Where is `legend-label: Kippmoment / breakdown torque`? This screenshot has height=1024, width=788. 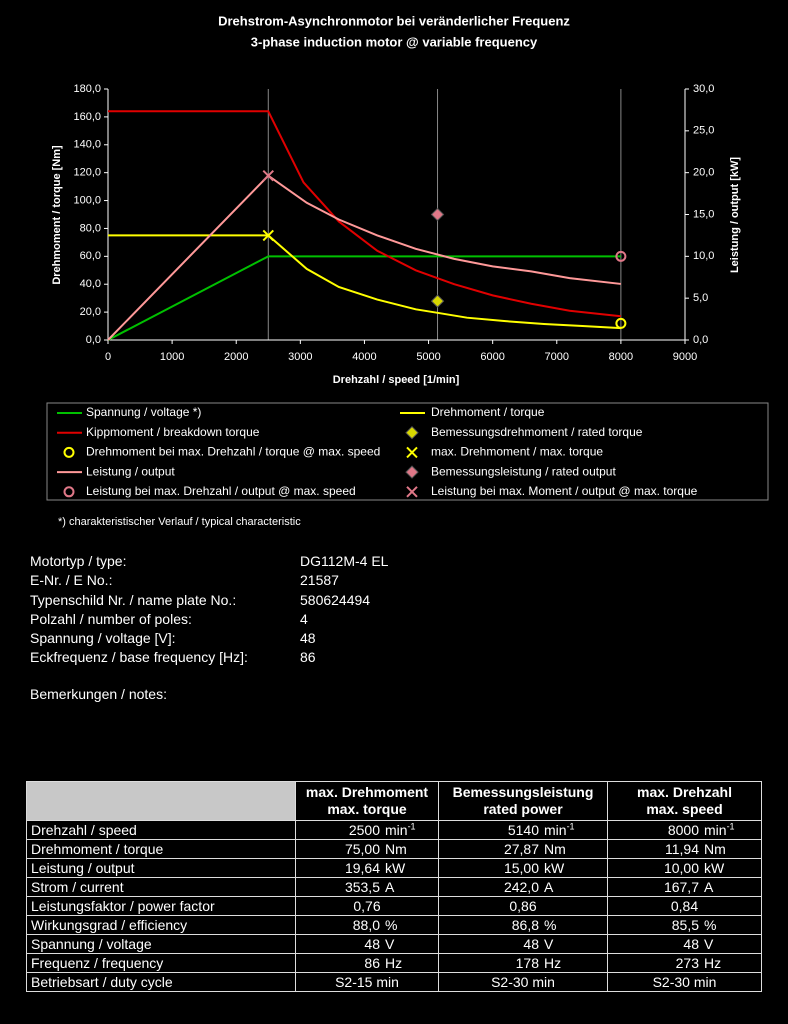
legend-label: Kippmoment / breakdown torque is located at coordinates (173, 432).